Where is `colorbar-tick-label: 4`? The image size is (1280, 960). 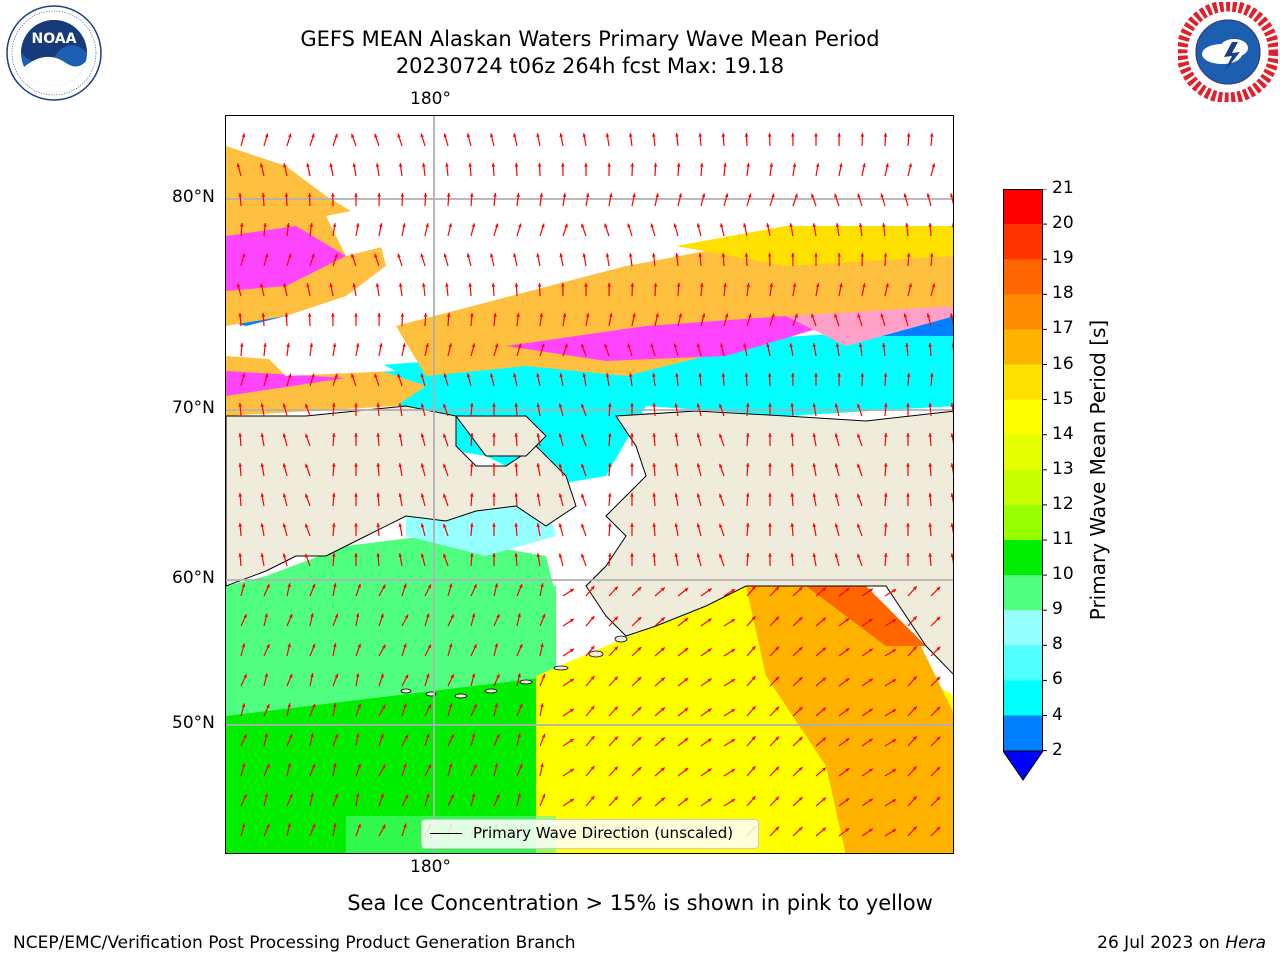 colorbar-tick-label: 4 is located at coordinates (1057, 714).